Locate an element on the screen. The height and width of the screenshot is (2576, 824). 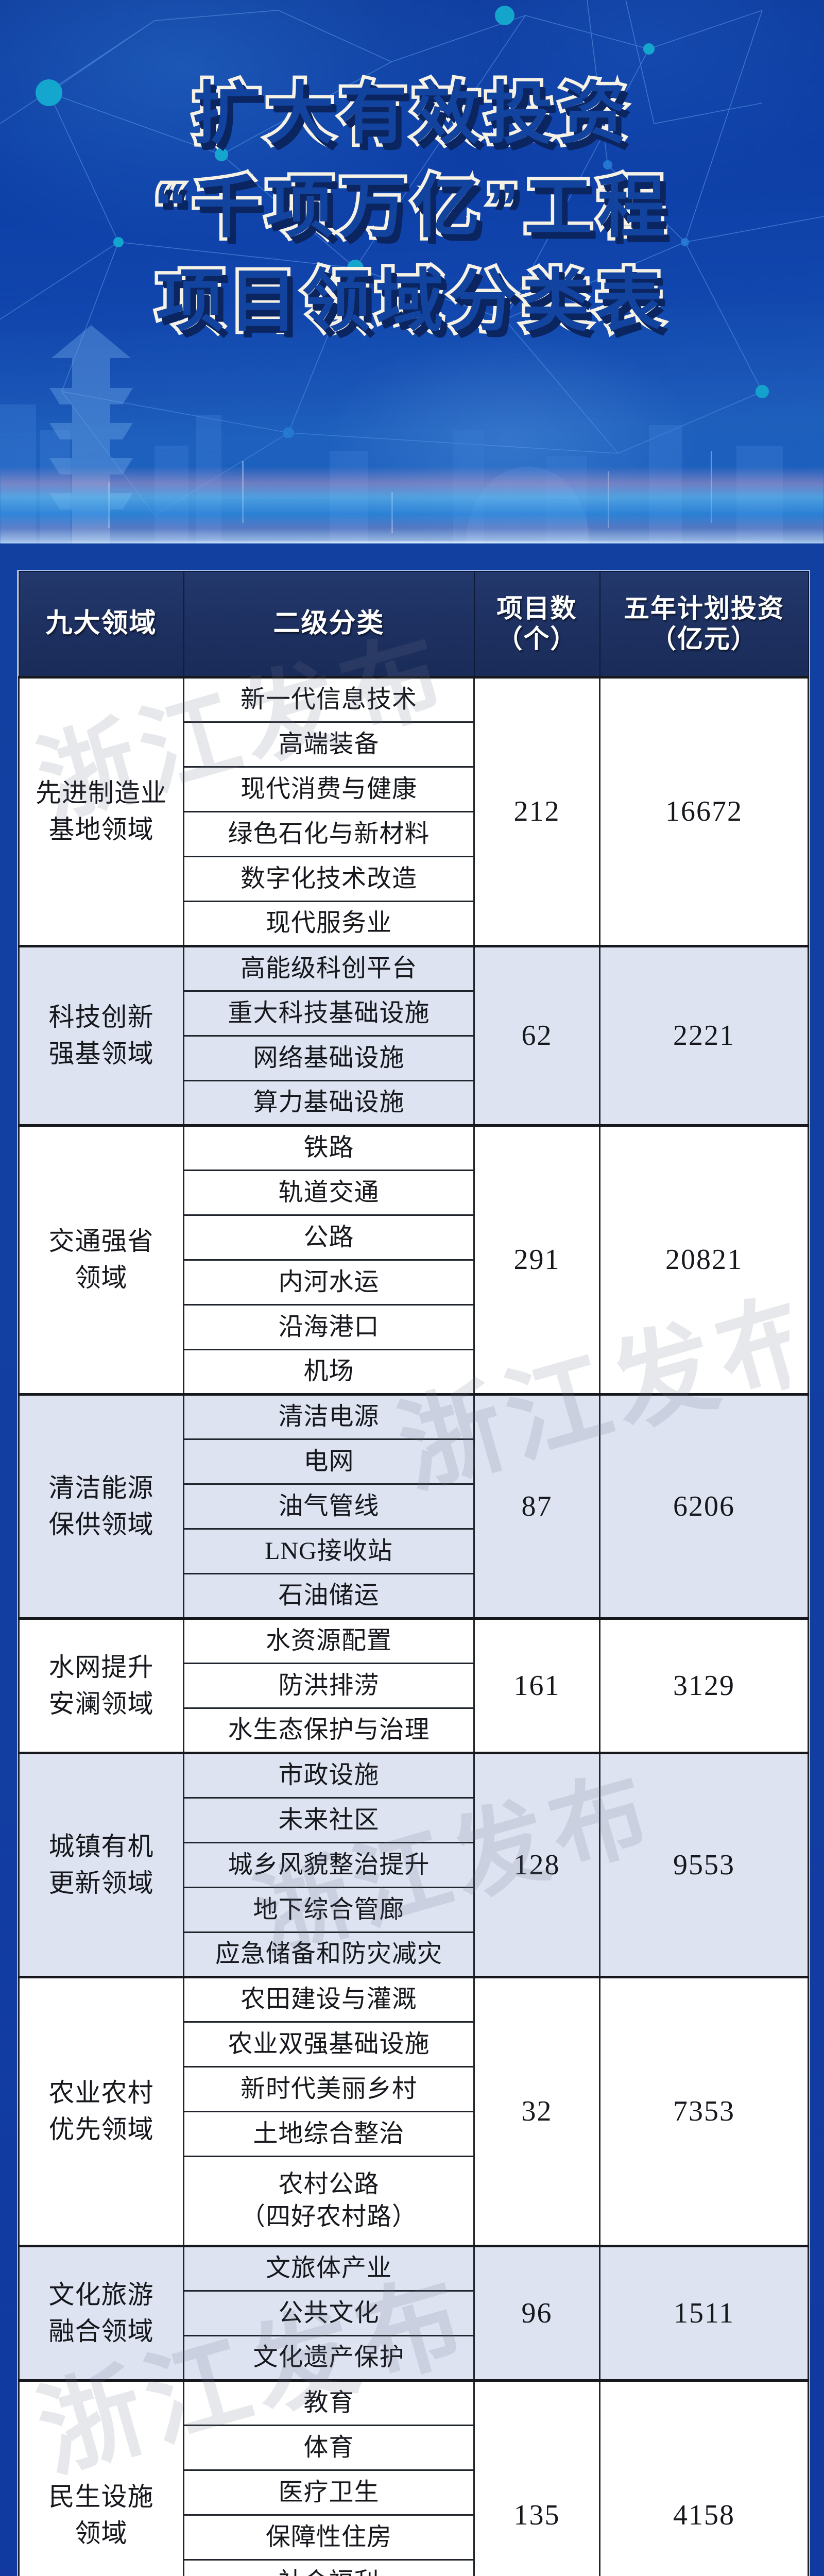
table-row: 城乡风貌整治提升 is located at coordinates (414, 1864).